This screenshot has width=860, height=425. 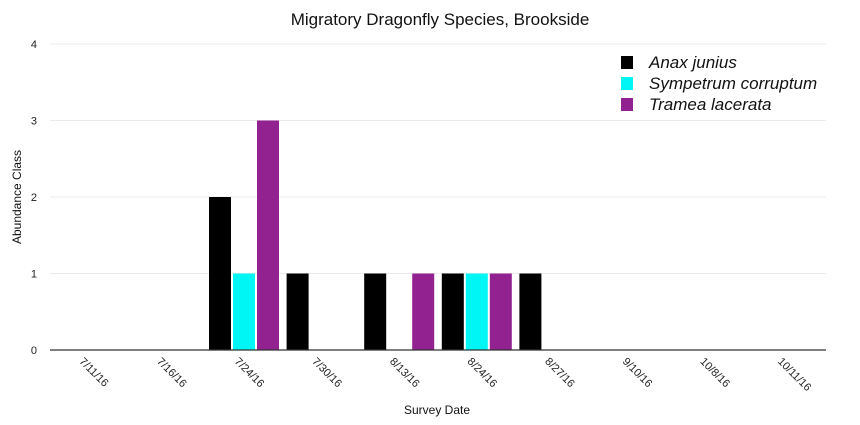 I want to click on legend-label: Sympetrum corruptum, so click(x=733, y=83).